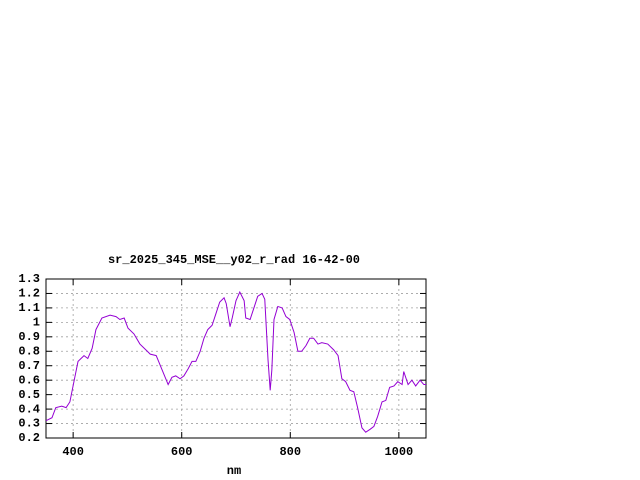 Image resolution: width=640 pixels, height=480 pixels. What do you see at coordinates (398, 452) in the screenshot?
I see `x-tick-label: 1000` at bounding box center [398, 452].